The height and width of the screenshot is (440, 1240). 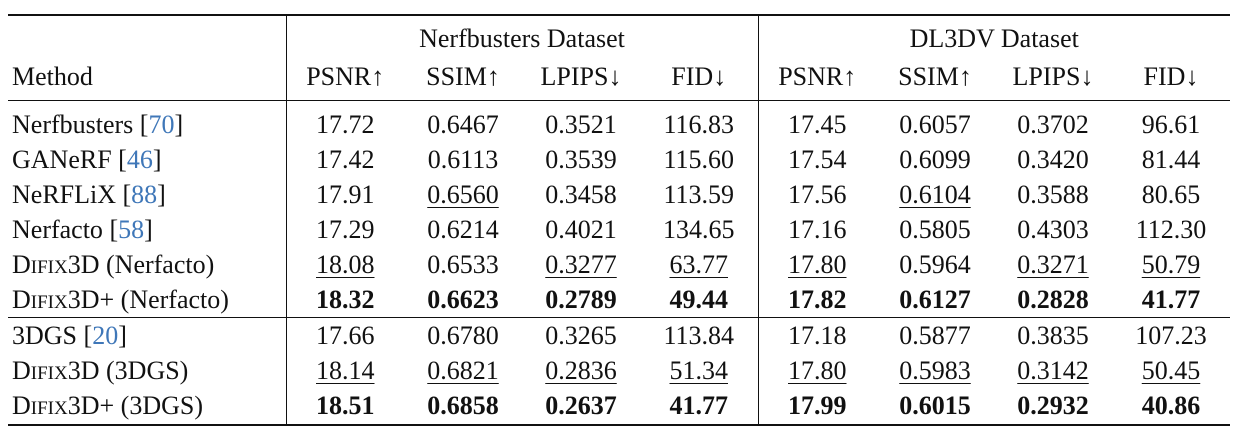 I want to click on column-header-ssim: SSIM↑, so click(x=463, y=77).